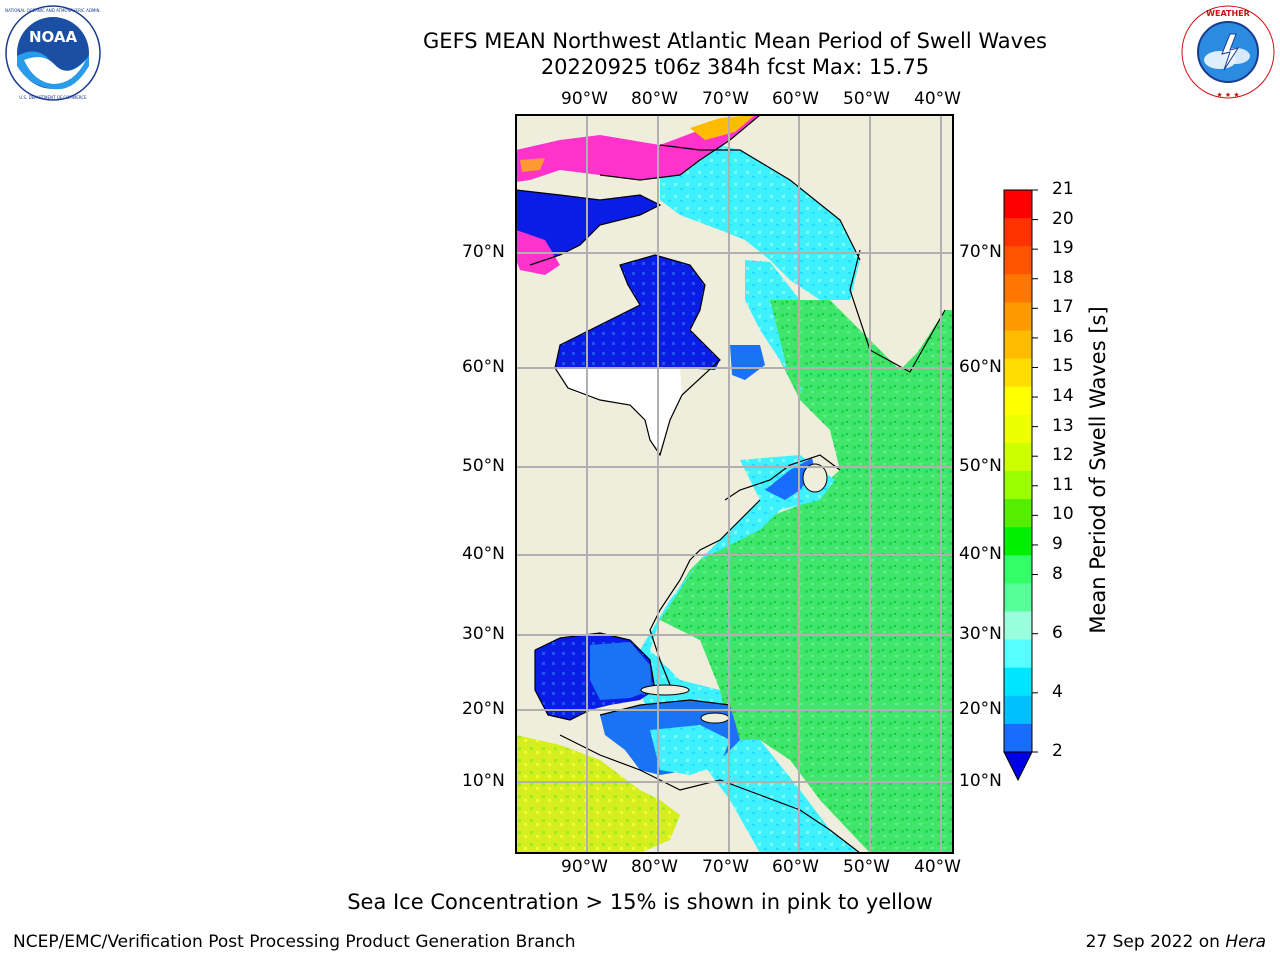 The width and height of the screenshot is (1280, 960). Describe the element at coordinates (1228, 13) in the screenshot. I see `svg-text: WEATHER` at that location.